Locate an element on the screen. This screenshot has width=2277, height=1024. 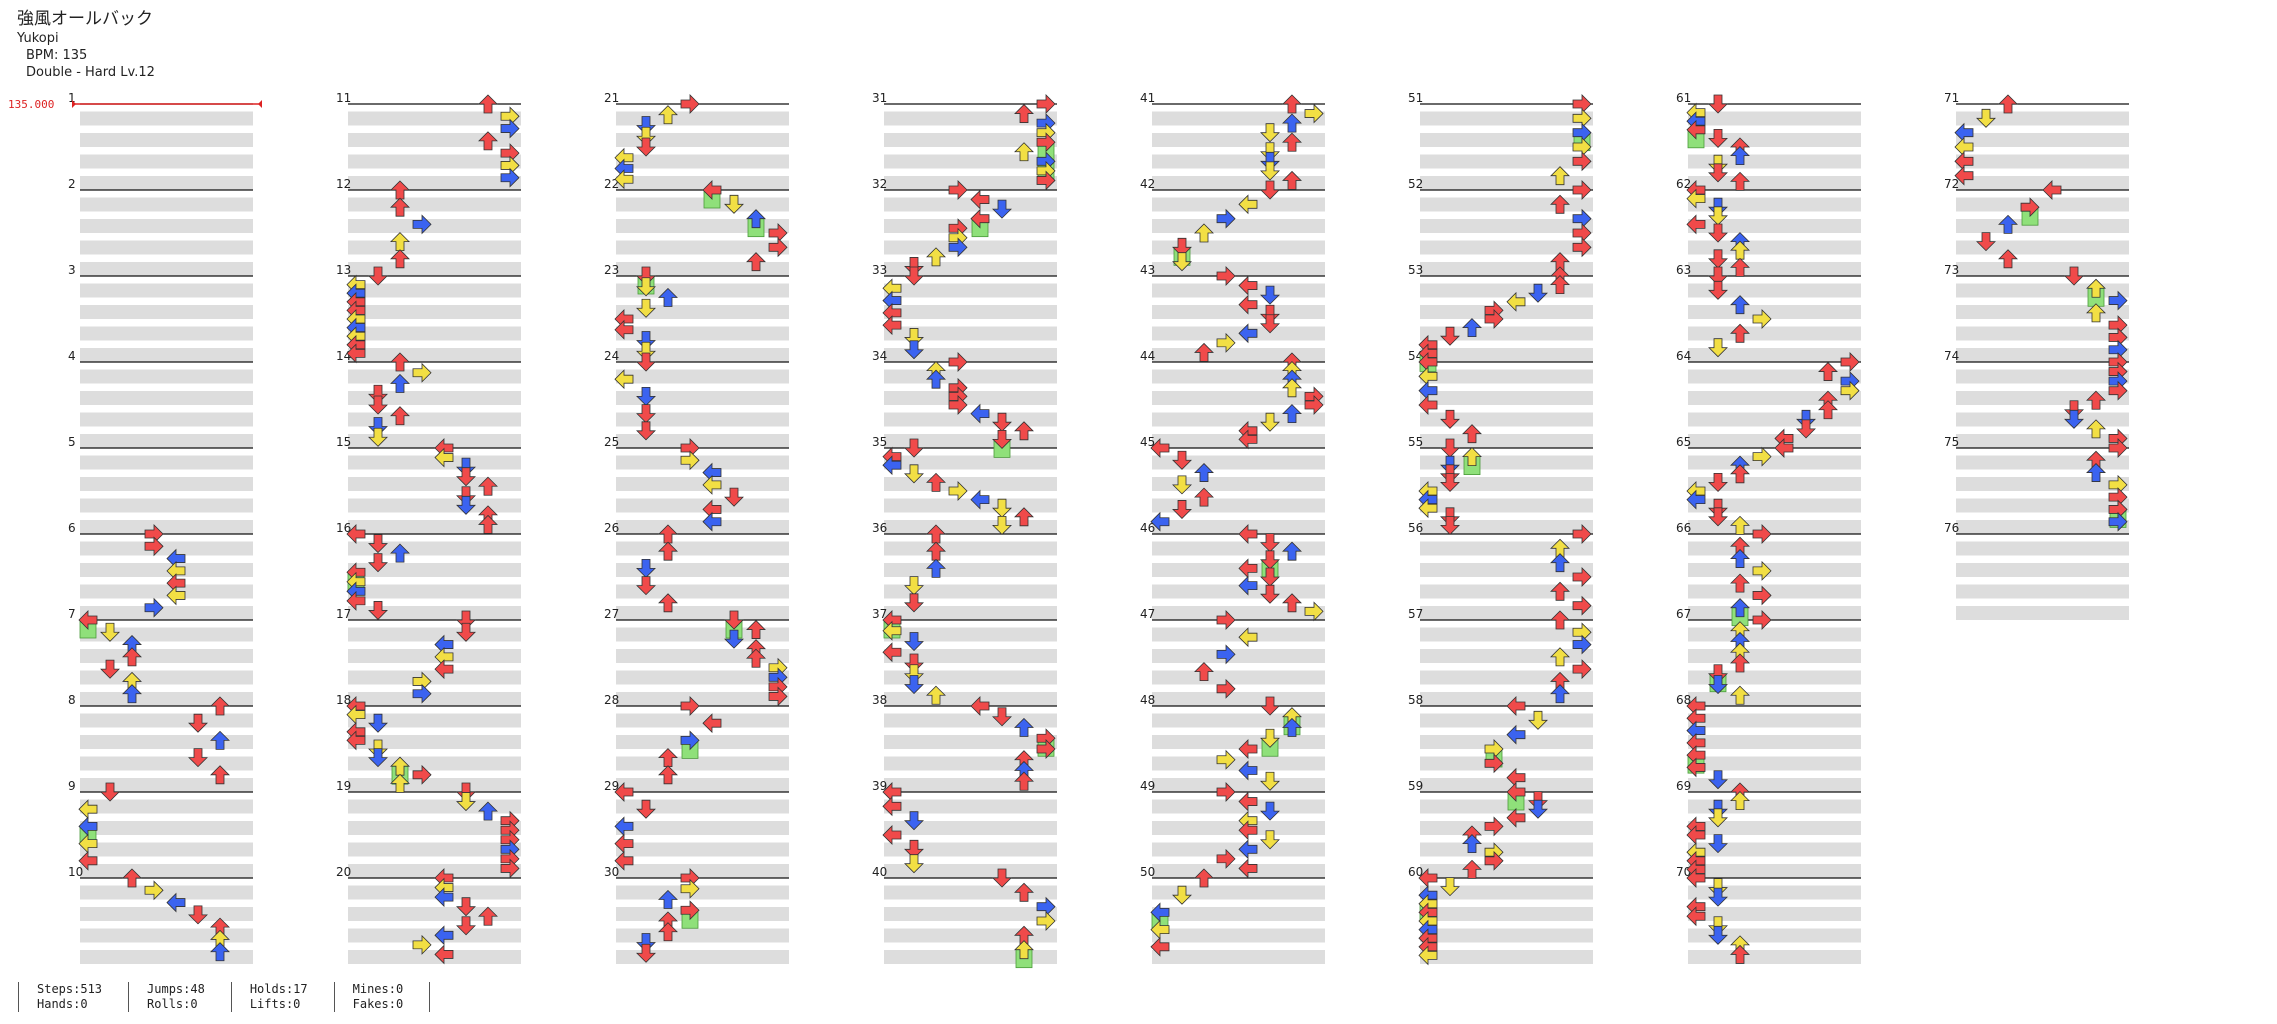
stat-value: Holds:17 is located at coordinates (278, 989).